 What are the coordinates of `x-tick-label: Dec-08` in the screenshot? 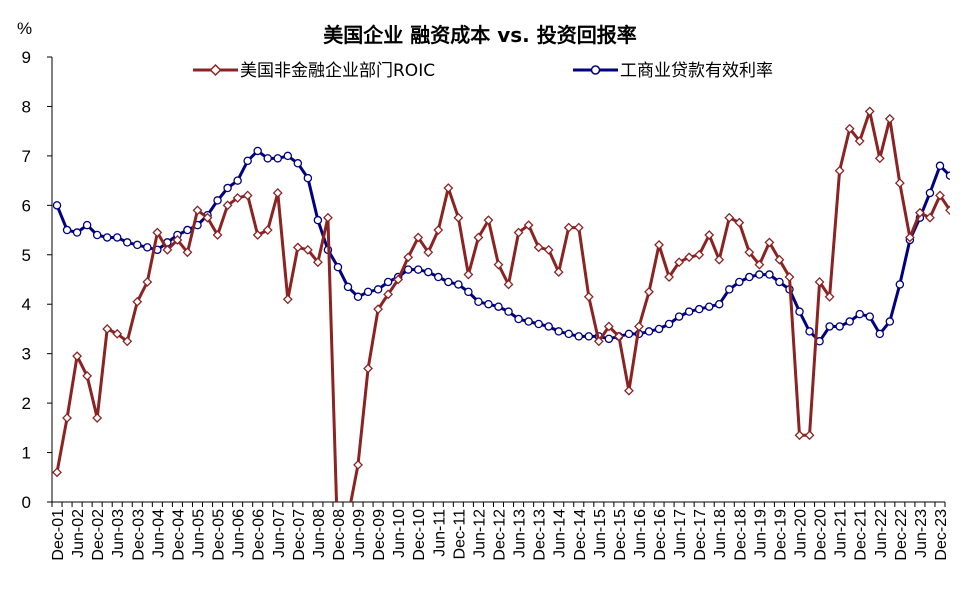 It's located at (339, 535).